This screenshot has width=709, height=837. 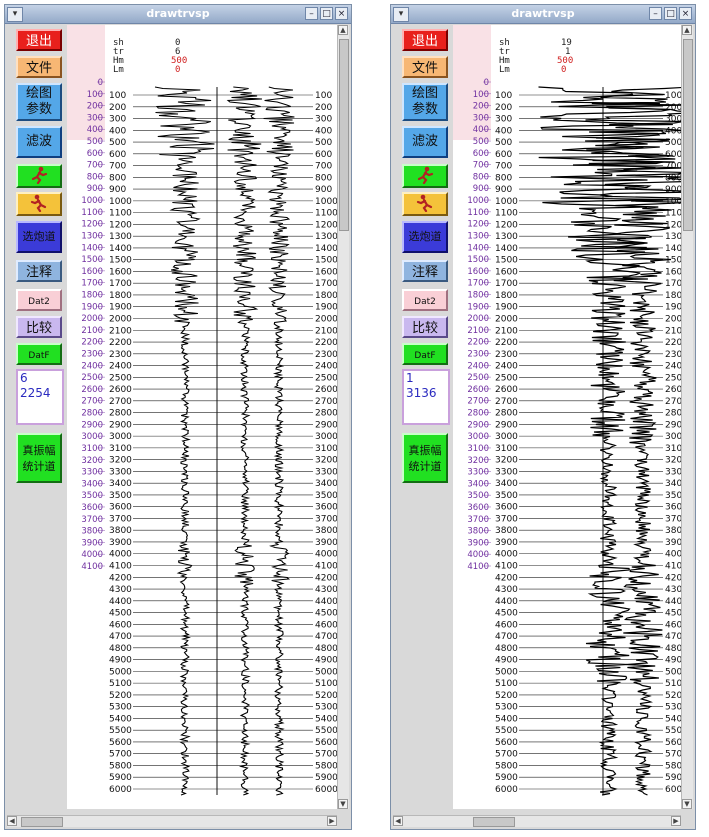 What do you see at coordinates (120, 614) in the screenshot?
I see `depth-tick-left: 4500` at bounding box center [120, 614].